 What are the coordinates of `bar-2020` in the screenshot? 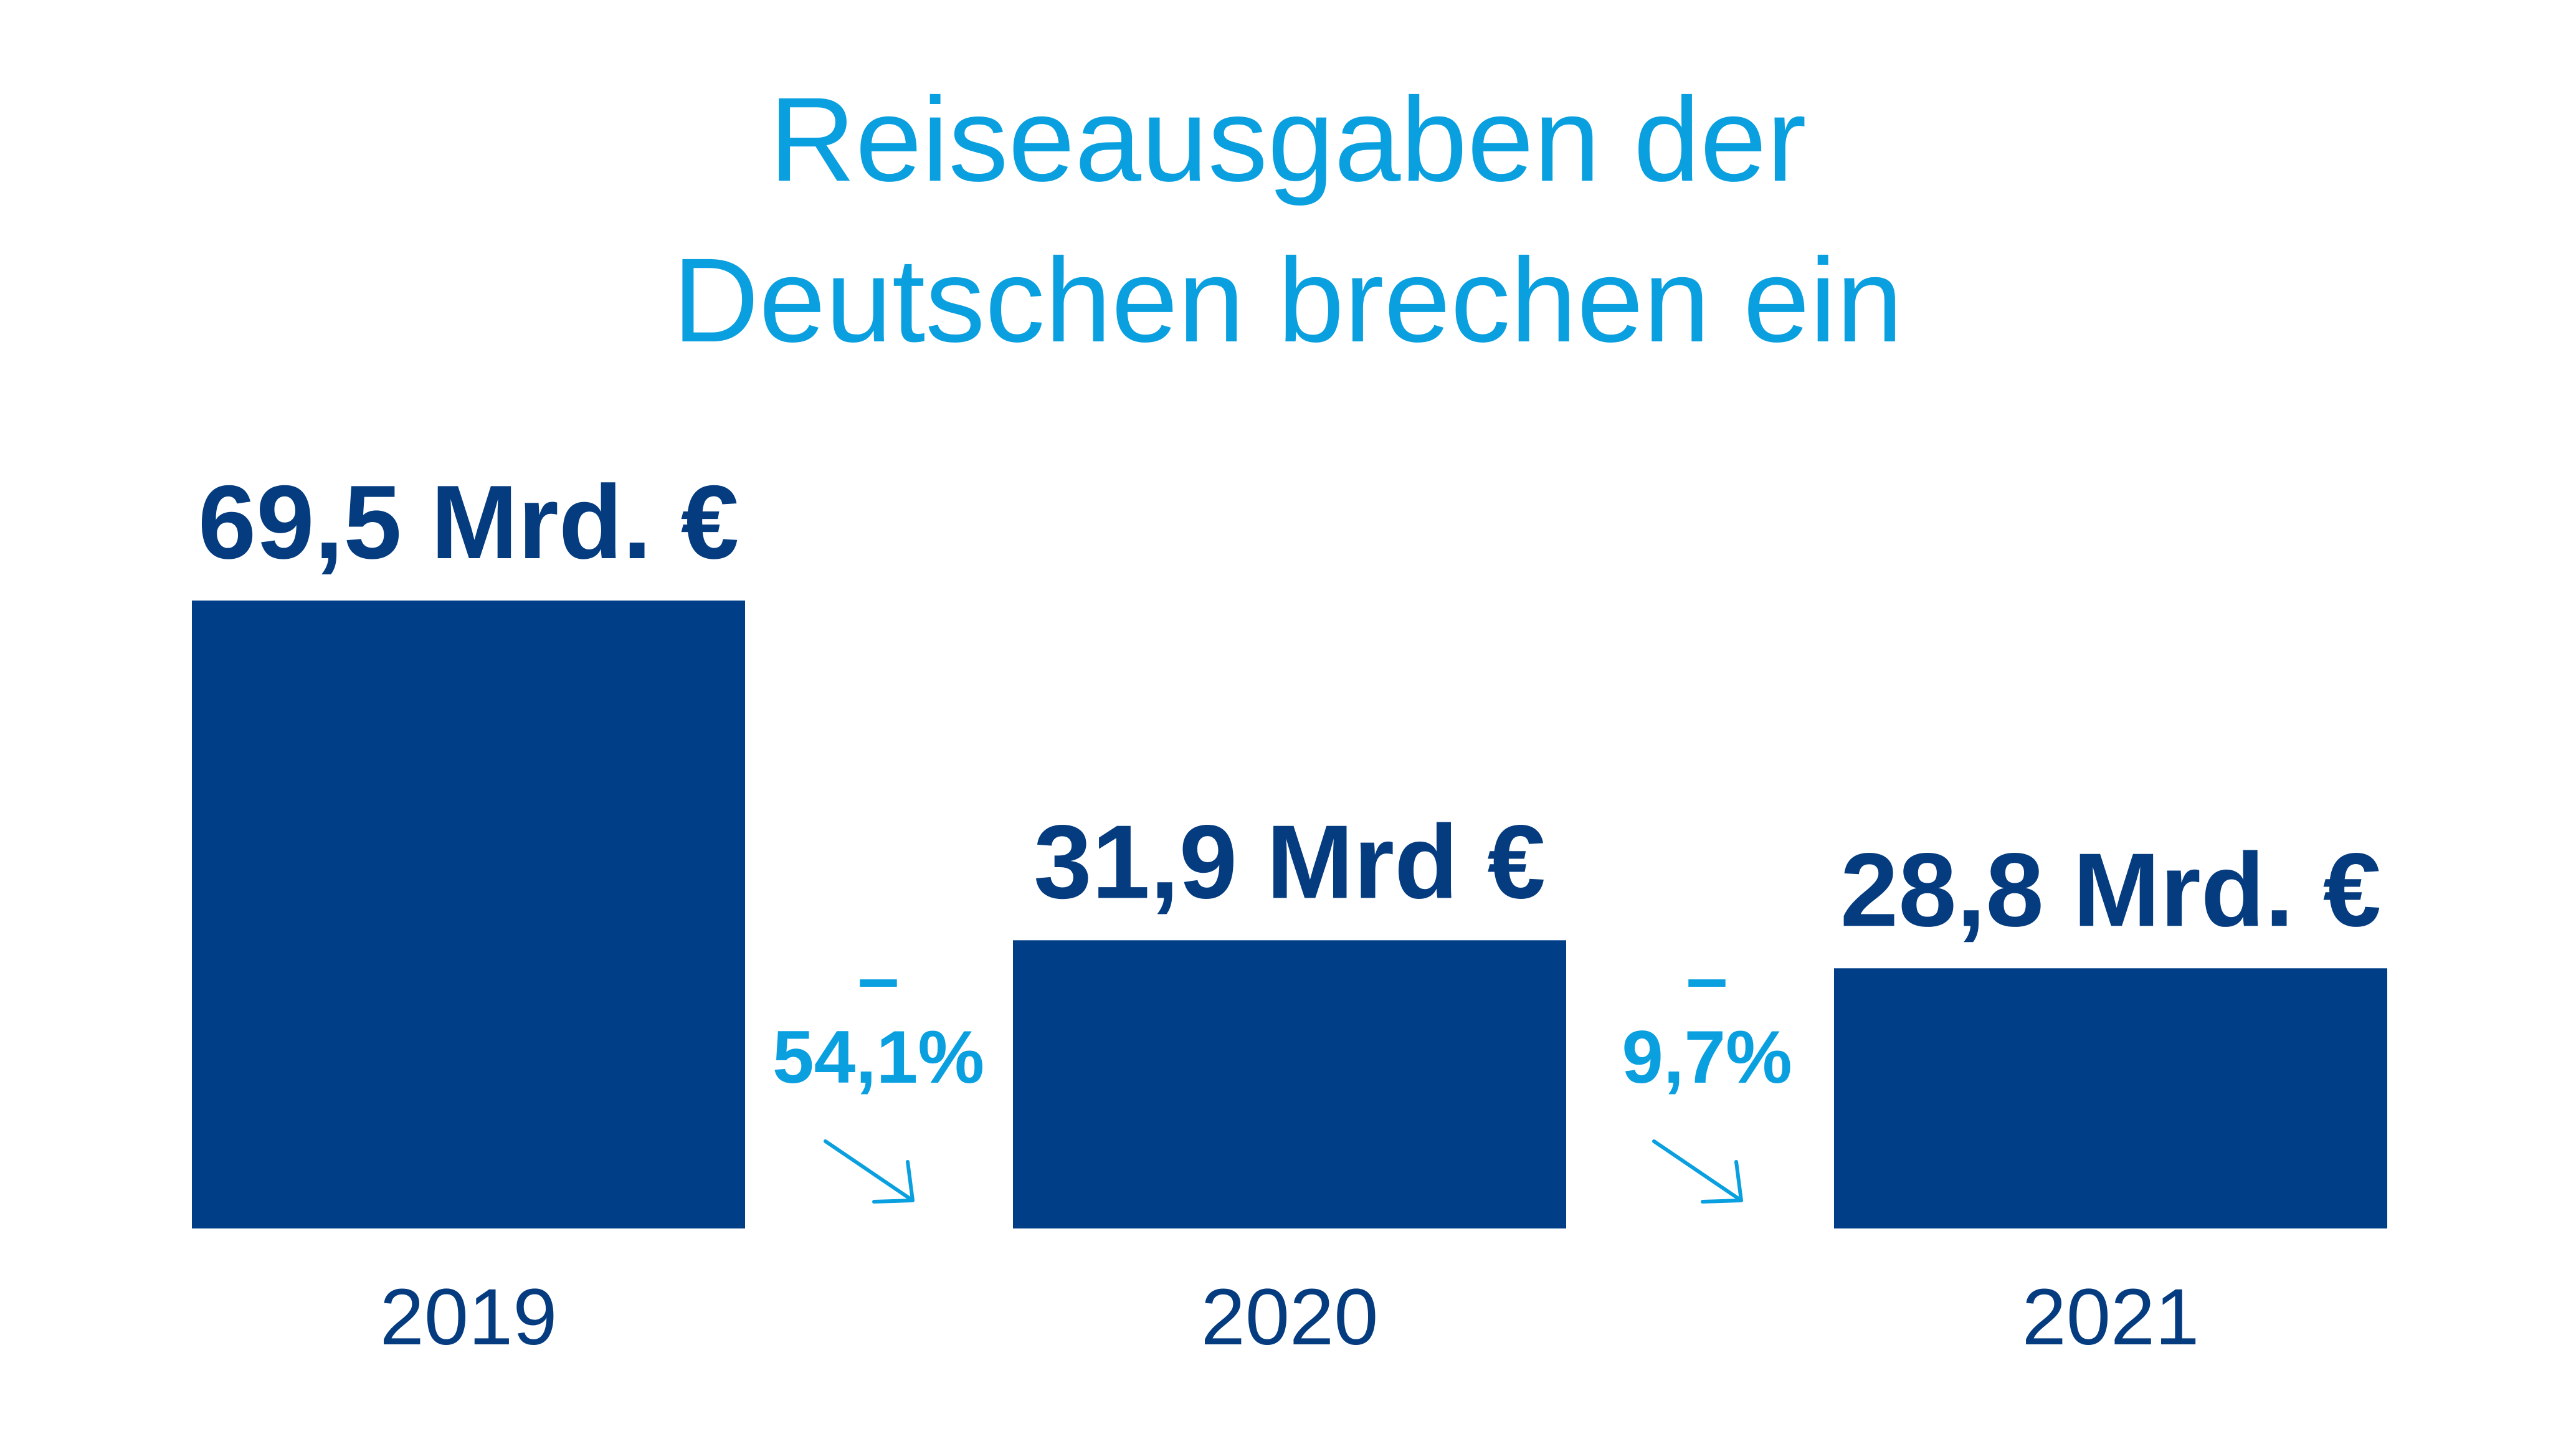 It's located at (1289, 1084).